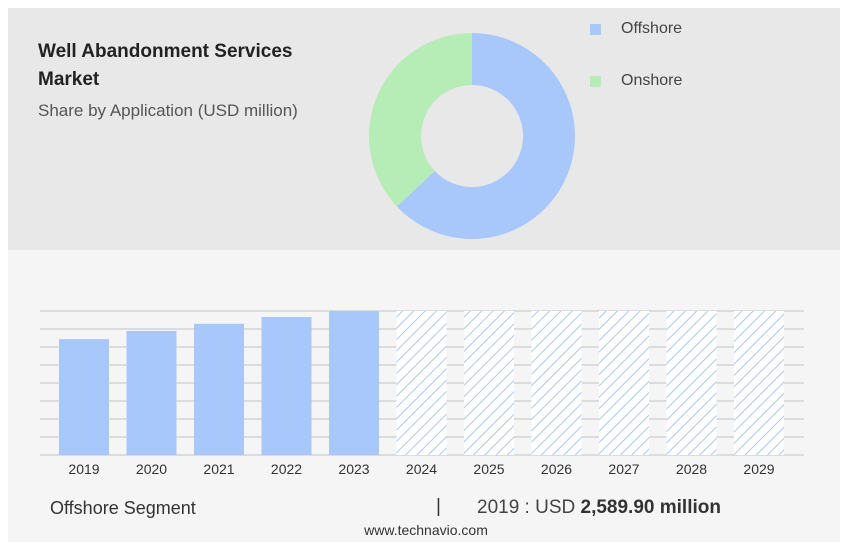 The width and height of the screenshot is (852, 542). Describe the element at coordinates (489, 383) in the screenshot. I see `bar-2025` at that location.